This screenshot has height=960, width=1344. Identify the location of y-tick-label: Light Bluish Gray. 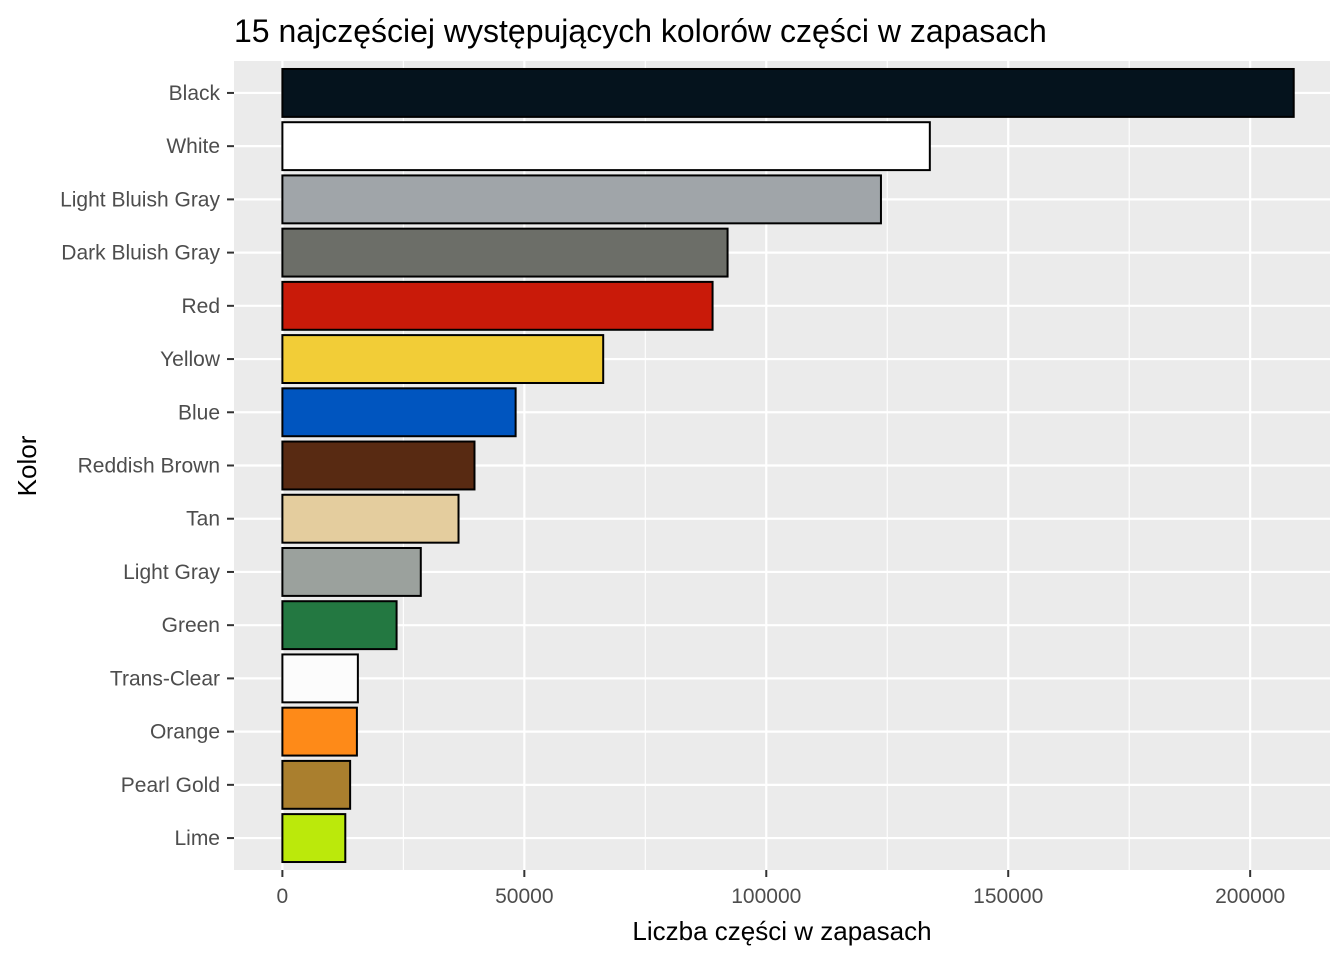
(140, 199).